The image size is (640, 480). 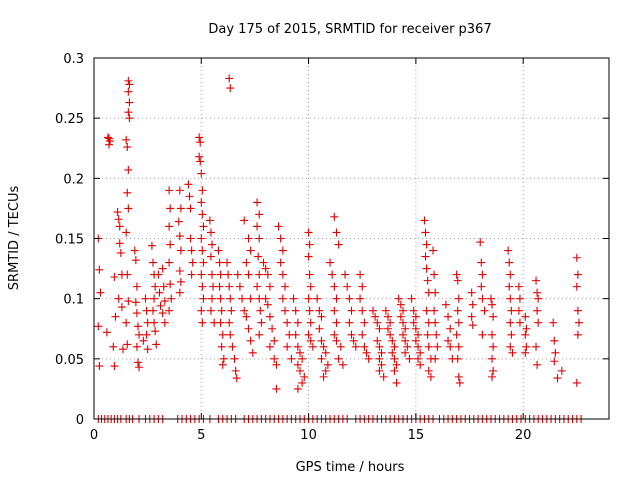 What do you see at coordinates (416, 435) in the screenshot?
I see `x-tick-label: 15` at bounding box center [416, 435].